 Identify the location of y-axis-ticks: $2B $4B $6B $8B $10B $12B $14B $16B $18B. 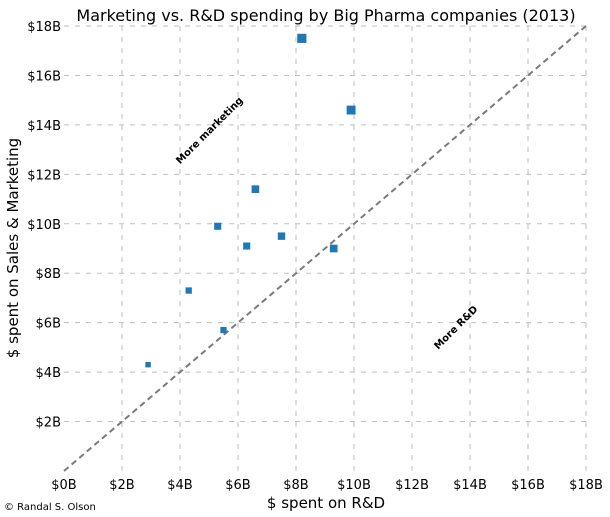
(44, 225).